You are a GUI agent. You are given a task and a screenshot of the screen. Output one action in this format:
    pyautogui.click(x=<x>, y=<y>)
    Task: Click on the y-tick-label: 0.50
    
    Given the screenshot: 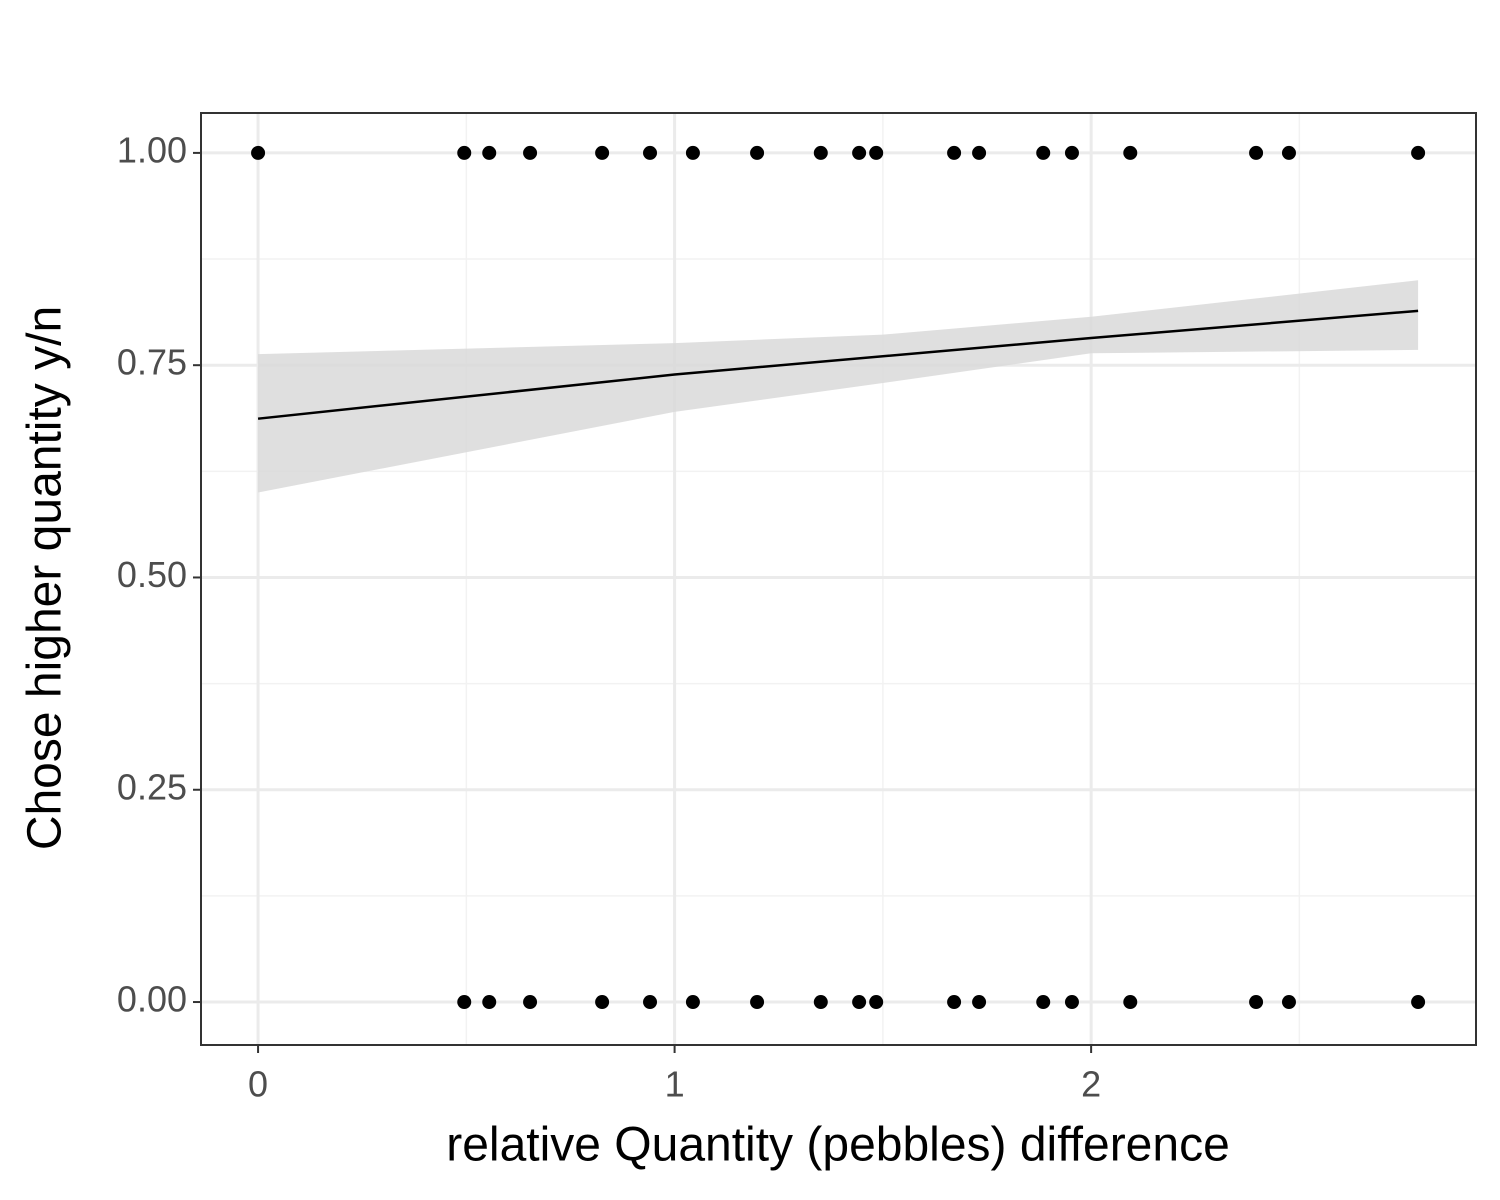 What is the action you would take?
    pyautogui.click(x=152, y=574)
    